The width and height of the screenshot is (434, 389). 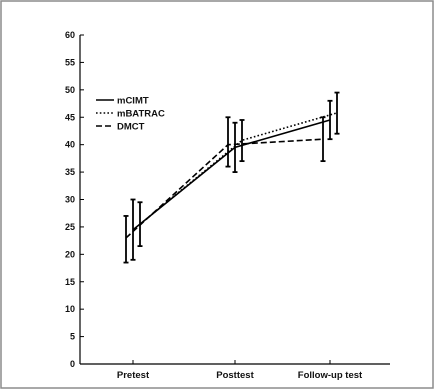 What do you see at coordinates (70, 172) in the screenshot?
I see `y-tick-label: 35` at bounding box center [70, 172].